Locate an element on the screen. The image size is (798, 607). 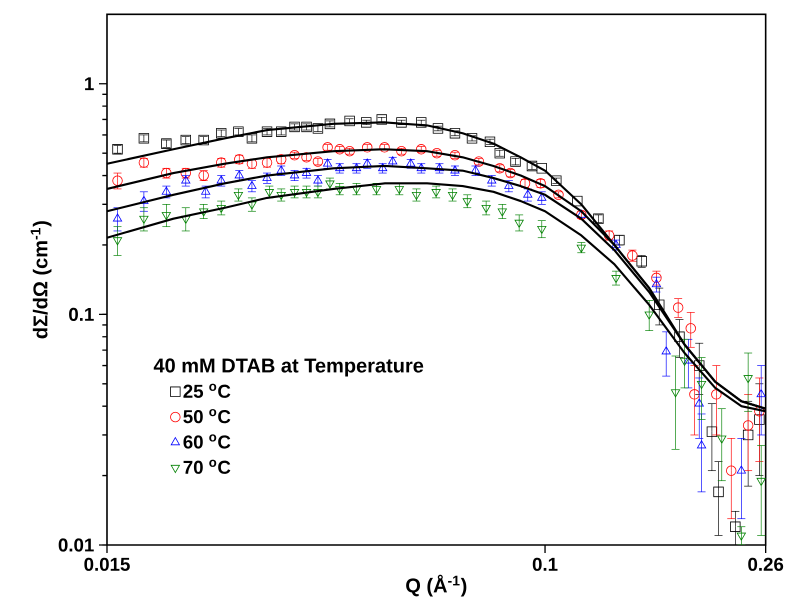
legend-title: 40 mM DTAB at Temperature is located at coordinates (289, 367).